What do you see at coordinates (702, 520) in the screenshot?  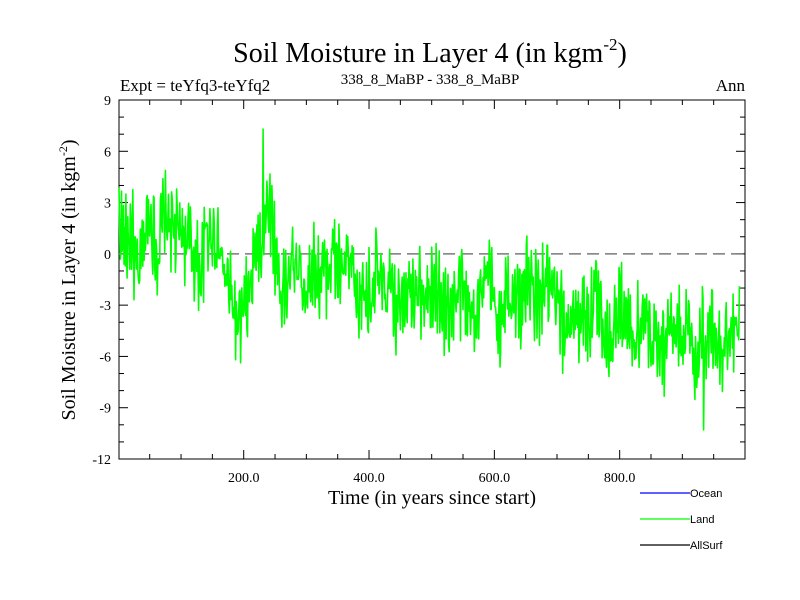 I see `legend-label-land: Land` at bounding box center [702, 520].